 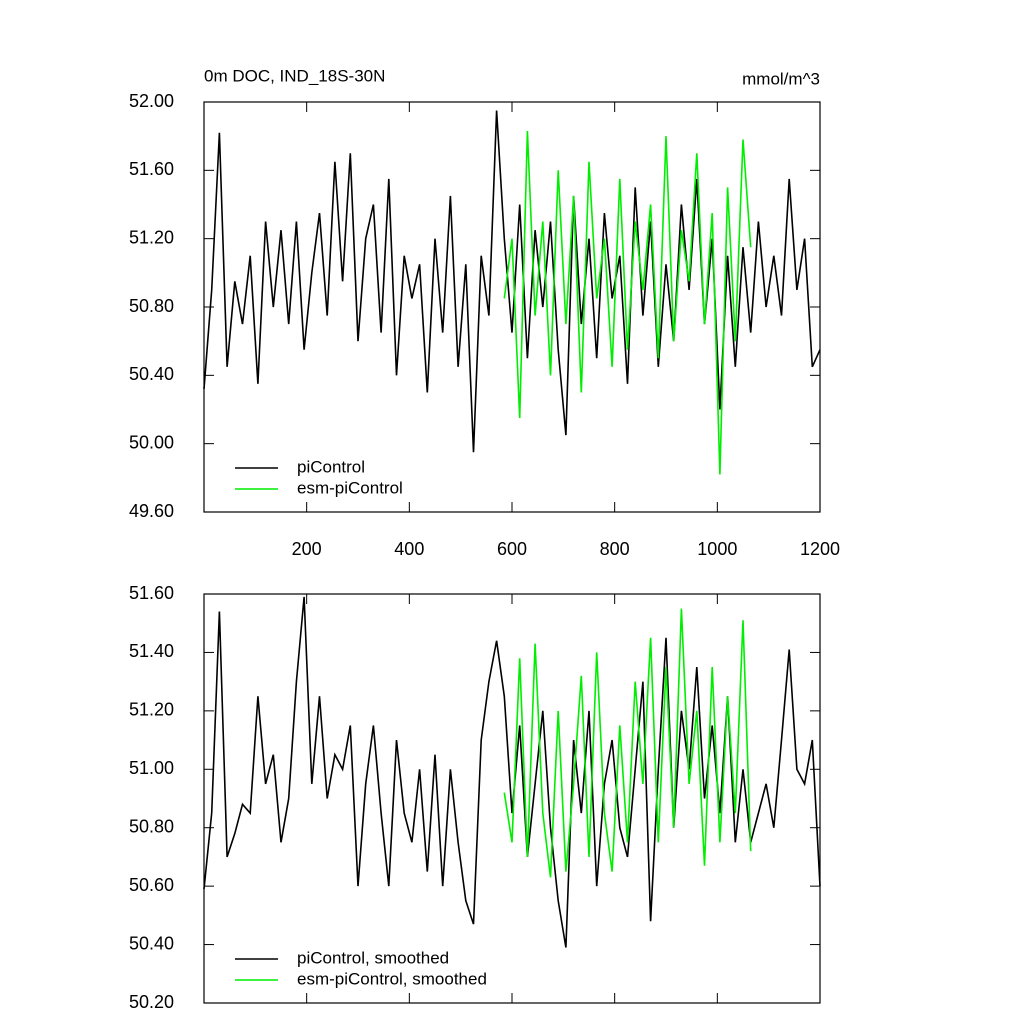 I want to click on y-tick-label: 50.00, so click(x=151, y=442).